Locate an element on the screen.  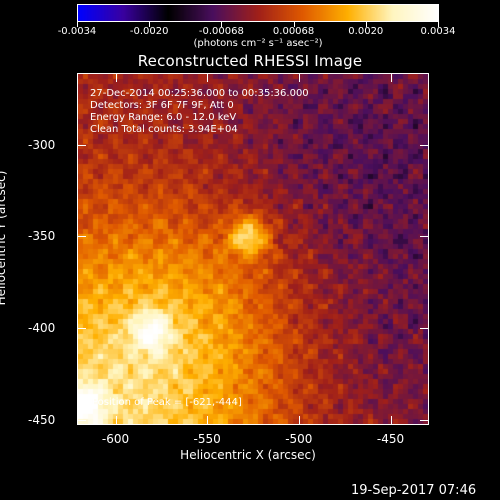
colorbar-tick-label: -0.0020 is located at coordinates (149, 31).